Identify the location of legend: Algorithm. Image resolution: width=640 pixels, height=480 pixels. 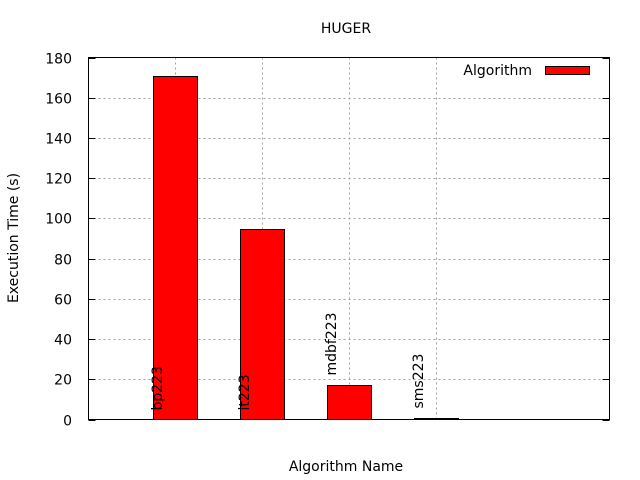
(526, 71).